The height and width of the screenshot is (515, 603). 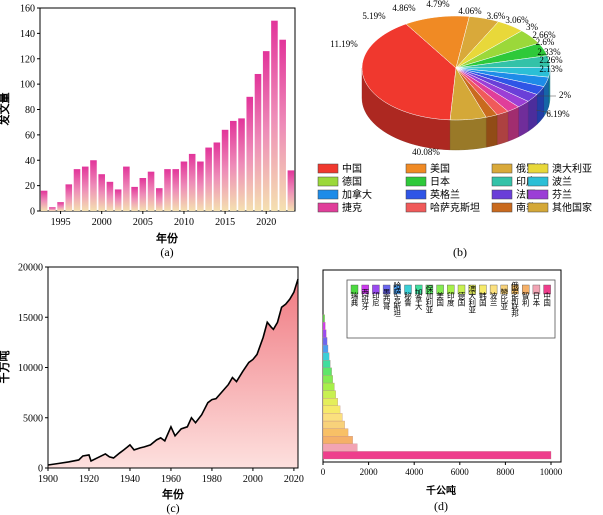 I want to click on chart-c-xtick-label: 1980, so click(x=212, y=479).